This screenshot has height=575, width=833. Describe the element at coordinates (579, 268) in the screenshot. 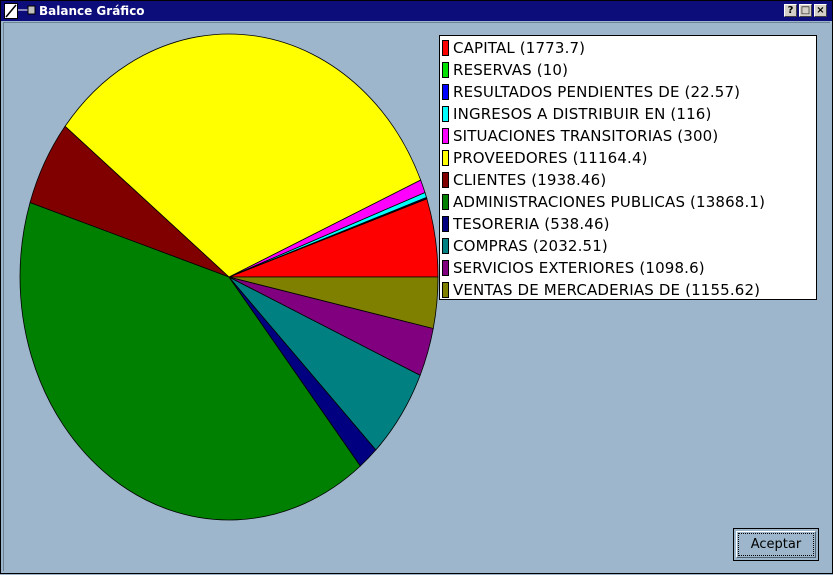

I see `legend-label: SERVICIOS EXTERIORES (1098.6)` at that location.